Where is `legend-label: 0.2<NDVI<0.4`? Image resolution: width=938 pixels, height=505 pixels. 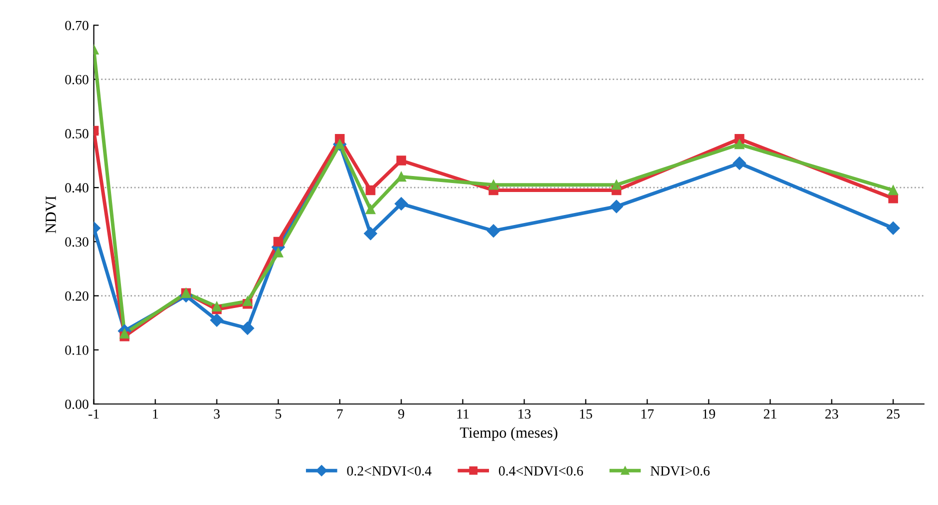
legend-label: 0.2<NDVI<0.4 is located at coordinates (389, 471).